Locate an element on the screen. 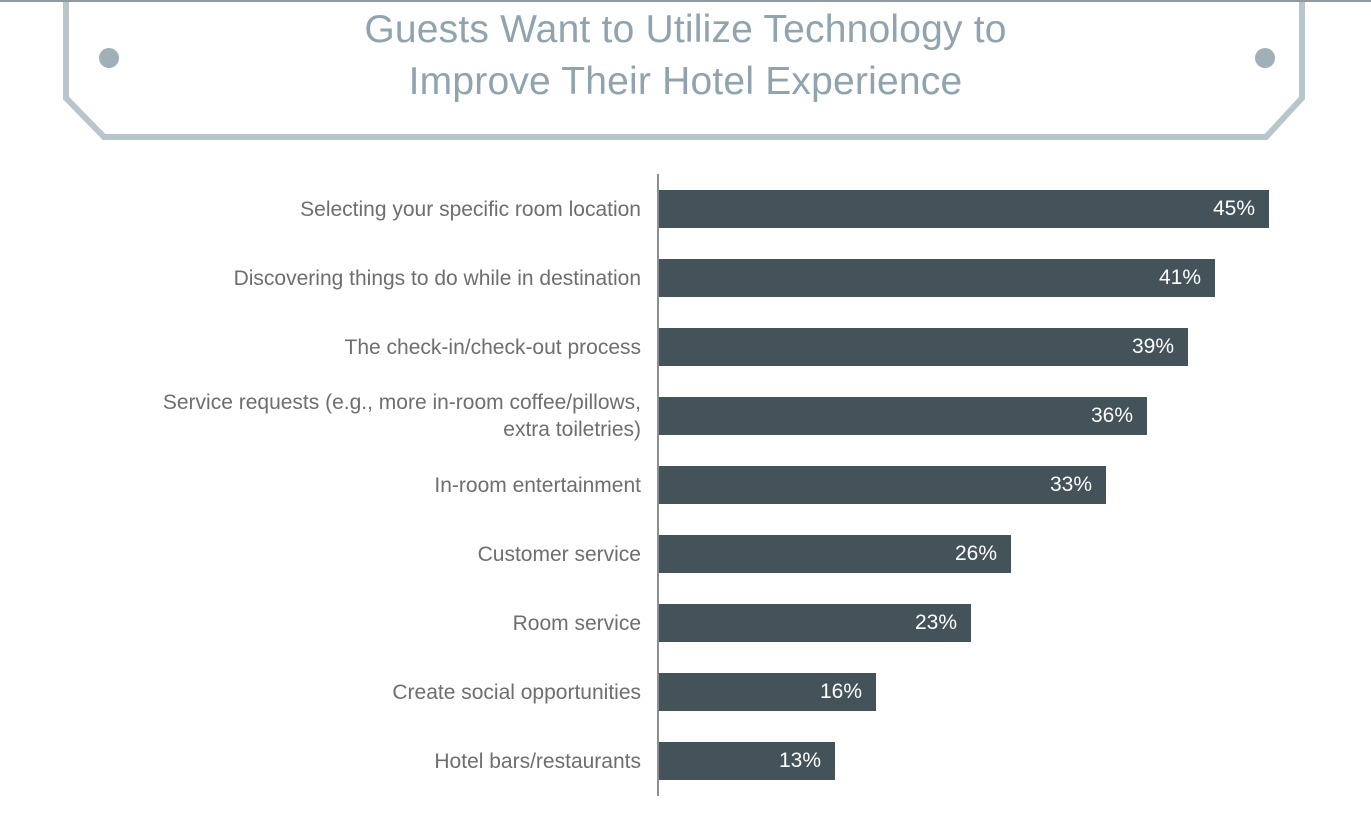 The width and height of the screenshot is (1371, 823). category-label-line: Create social opportunities is located at coordinates (516, 692).